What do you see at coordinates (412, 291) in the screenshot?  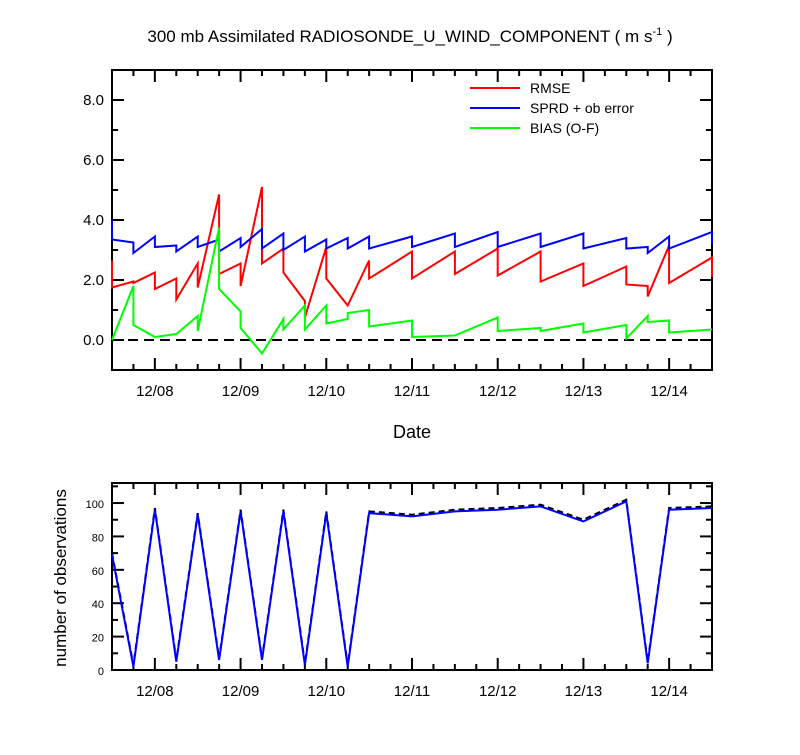 I see `series-line-bias-o-f` at bounding box center [412, 291].